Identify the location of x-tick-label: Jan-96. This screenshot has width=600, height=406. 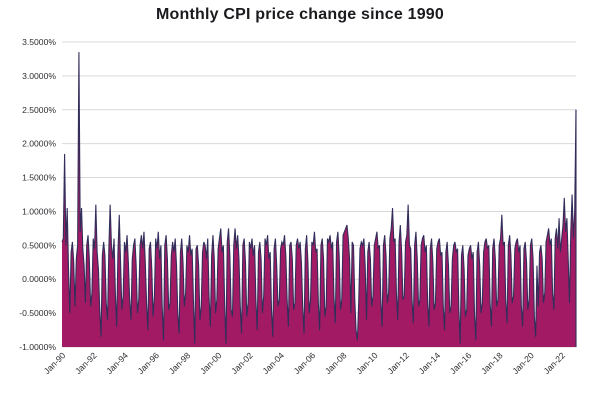
(148, 363).